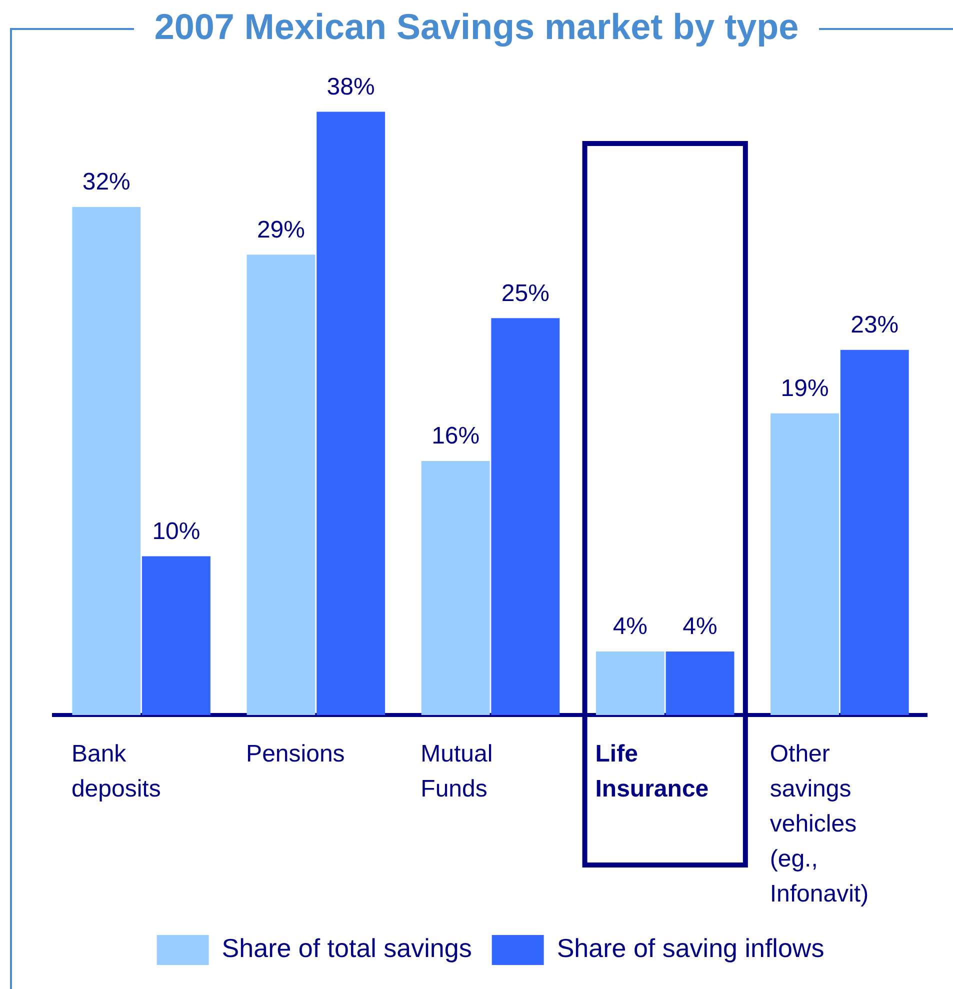 Image resolution: width=953 pixels, height=989 pixels. Describe the element at coordinates (690, 948) in the screenshot. I see `legend-label: Share of saving inflows` at that location.